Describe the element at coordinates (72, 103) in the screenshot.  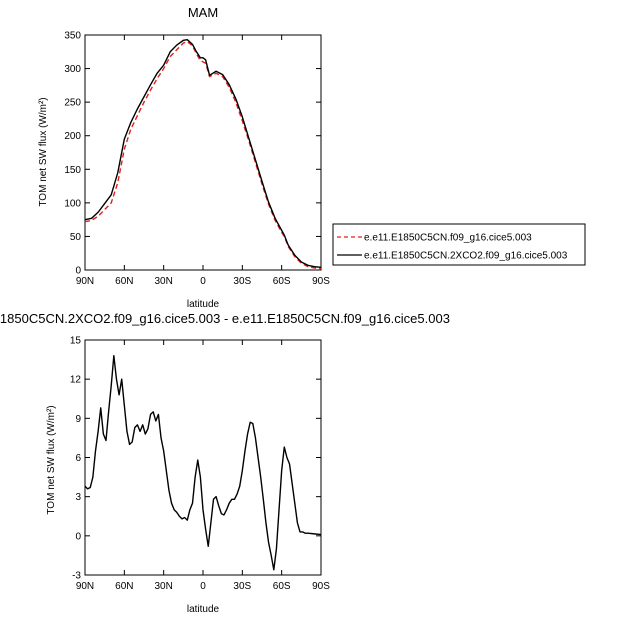
I see `y-tick-label: 250` at that location.